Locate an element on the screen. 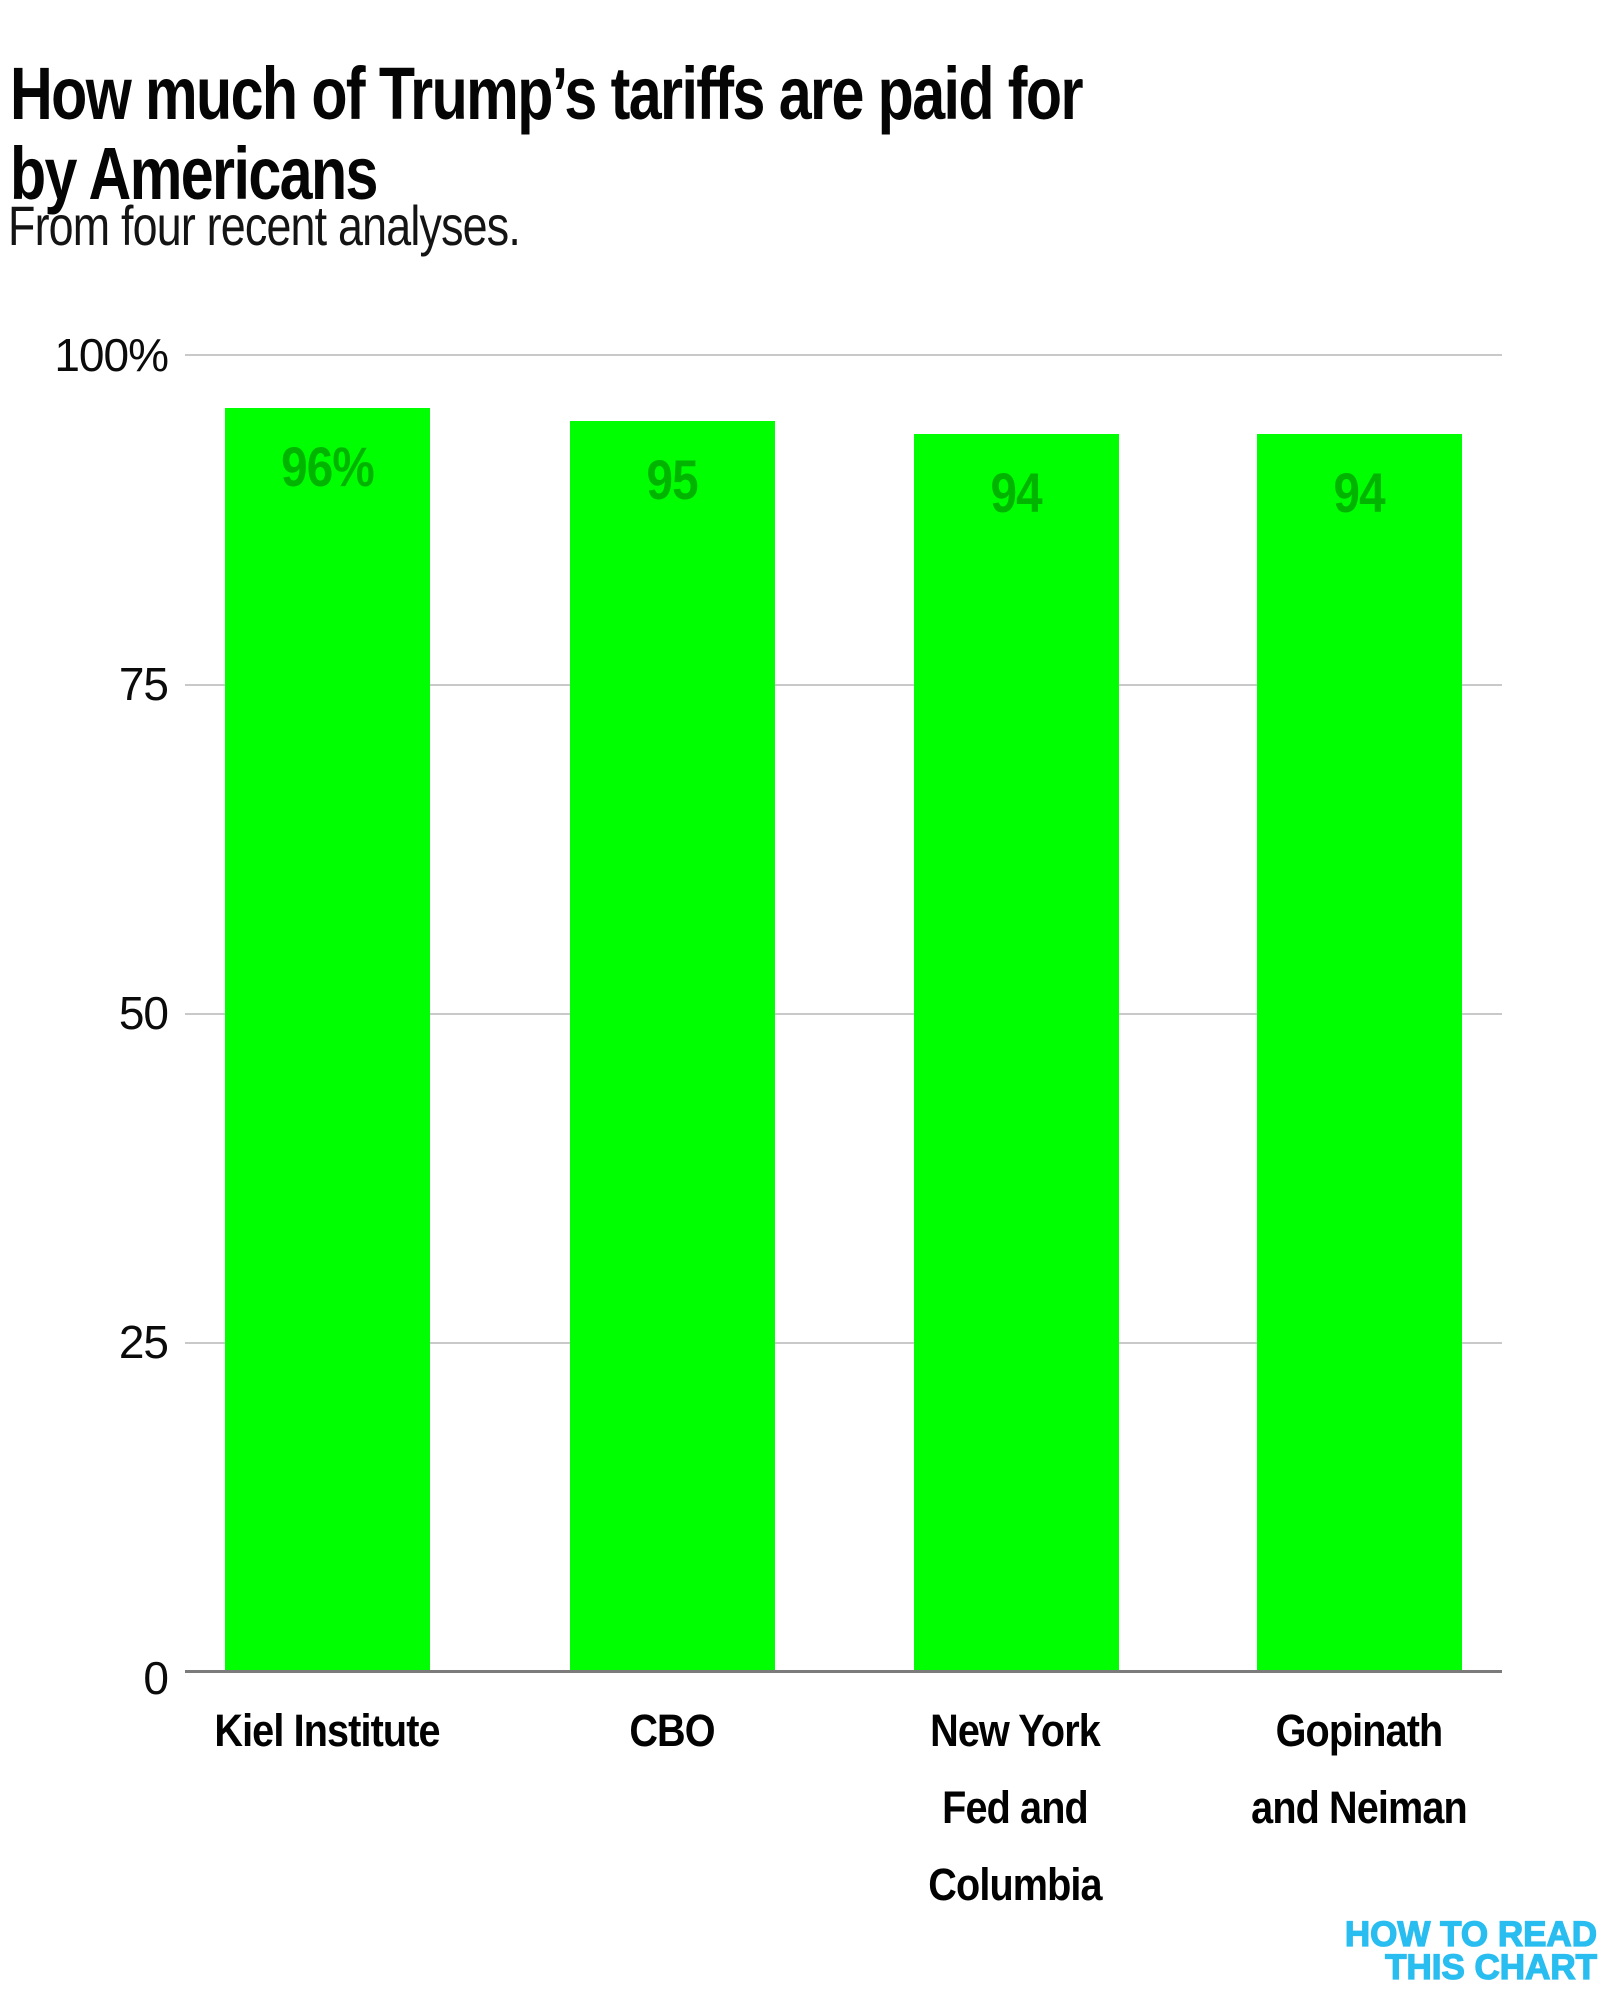 Image resolution: width=1611 pixels, height=2000 pixels. category-label-gopinath-neiman: Gopinath and Neiman is located at coordinates (1359, 1769).